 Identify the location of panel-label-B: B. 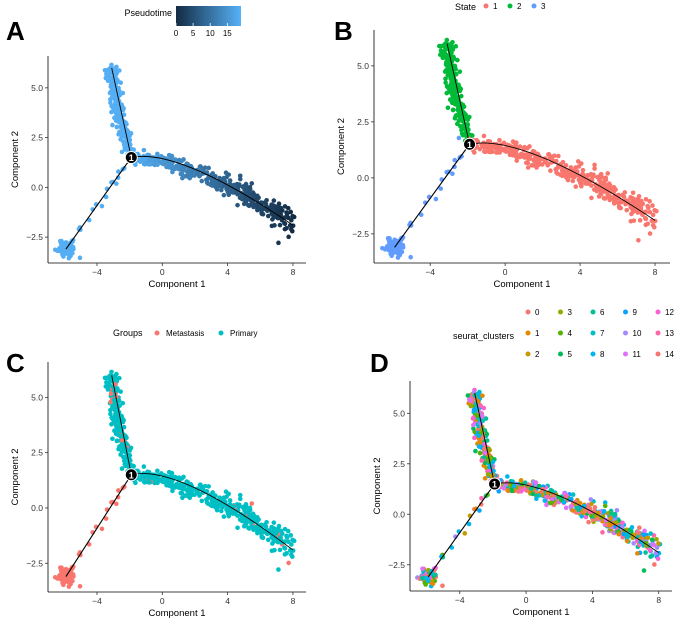
(343, 31).